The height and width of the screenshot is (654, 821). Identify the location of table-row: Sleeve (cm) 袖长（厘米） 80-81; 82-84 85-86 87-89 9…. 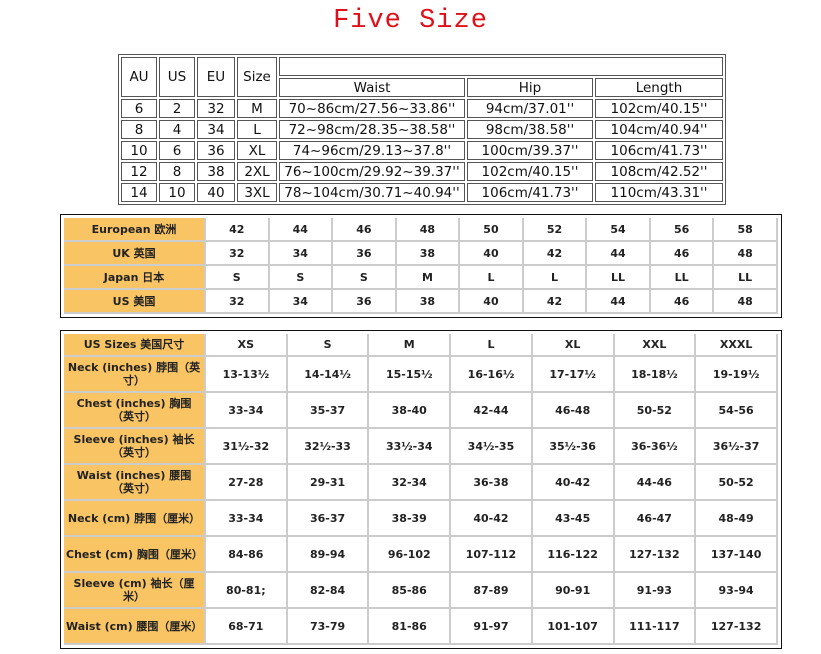
(421, 591).